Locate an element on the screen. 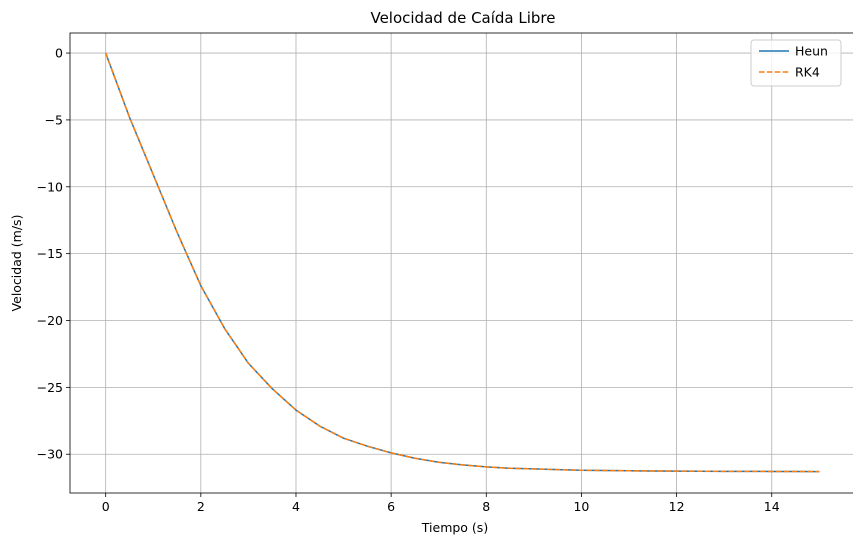 Image resolution: width=853 pixels, height=547 pixels. y-axis-title: Velocidad (m/s) is located at coordinates (16, 263).